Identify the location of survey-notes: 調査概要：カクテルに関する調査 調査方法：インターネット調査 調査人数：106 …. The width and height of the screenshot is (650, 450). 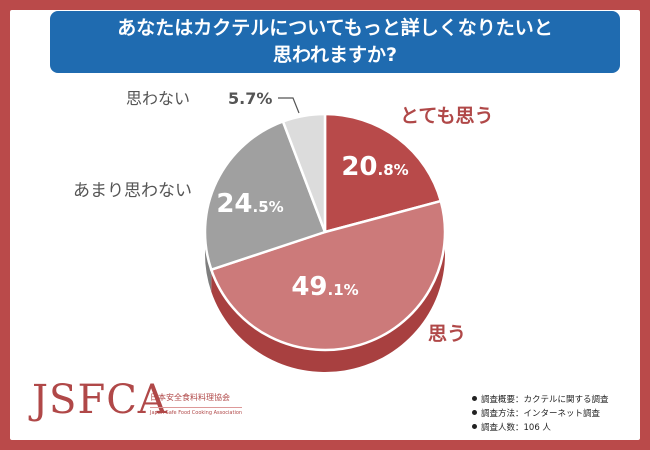
(540, 414).